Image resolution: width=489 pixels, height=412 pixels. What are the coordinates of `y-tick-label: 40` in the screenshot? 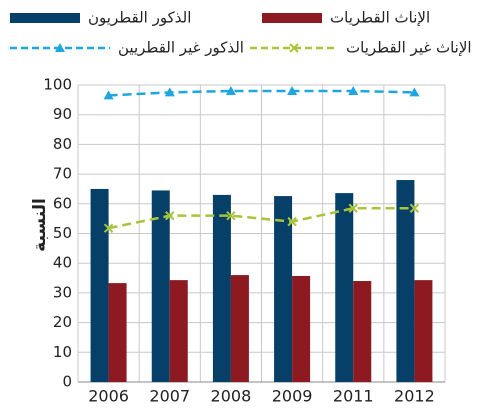 It's located at (62, 263).